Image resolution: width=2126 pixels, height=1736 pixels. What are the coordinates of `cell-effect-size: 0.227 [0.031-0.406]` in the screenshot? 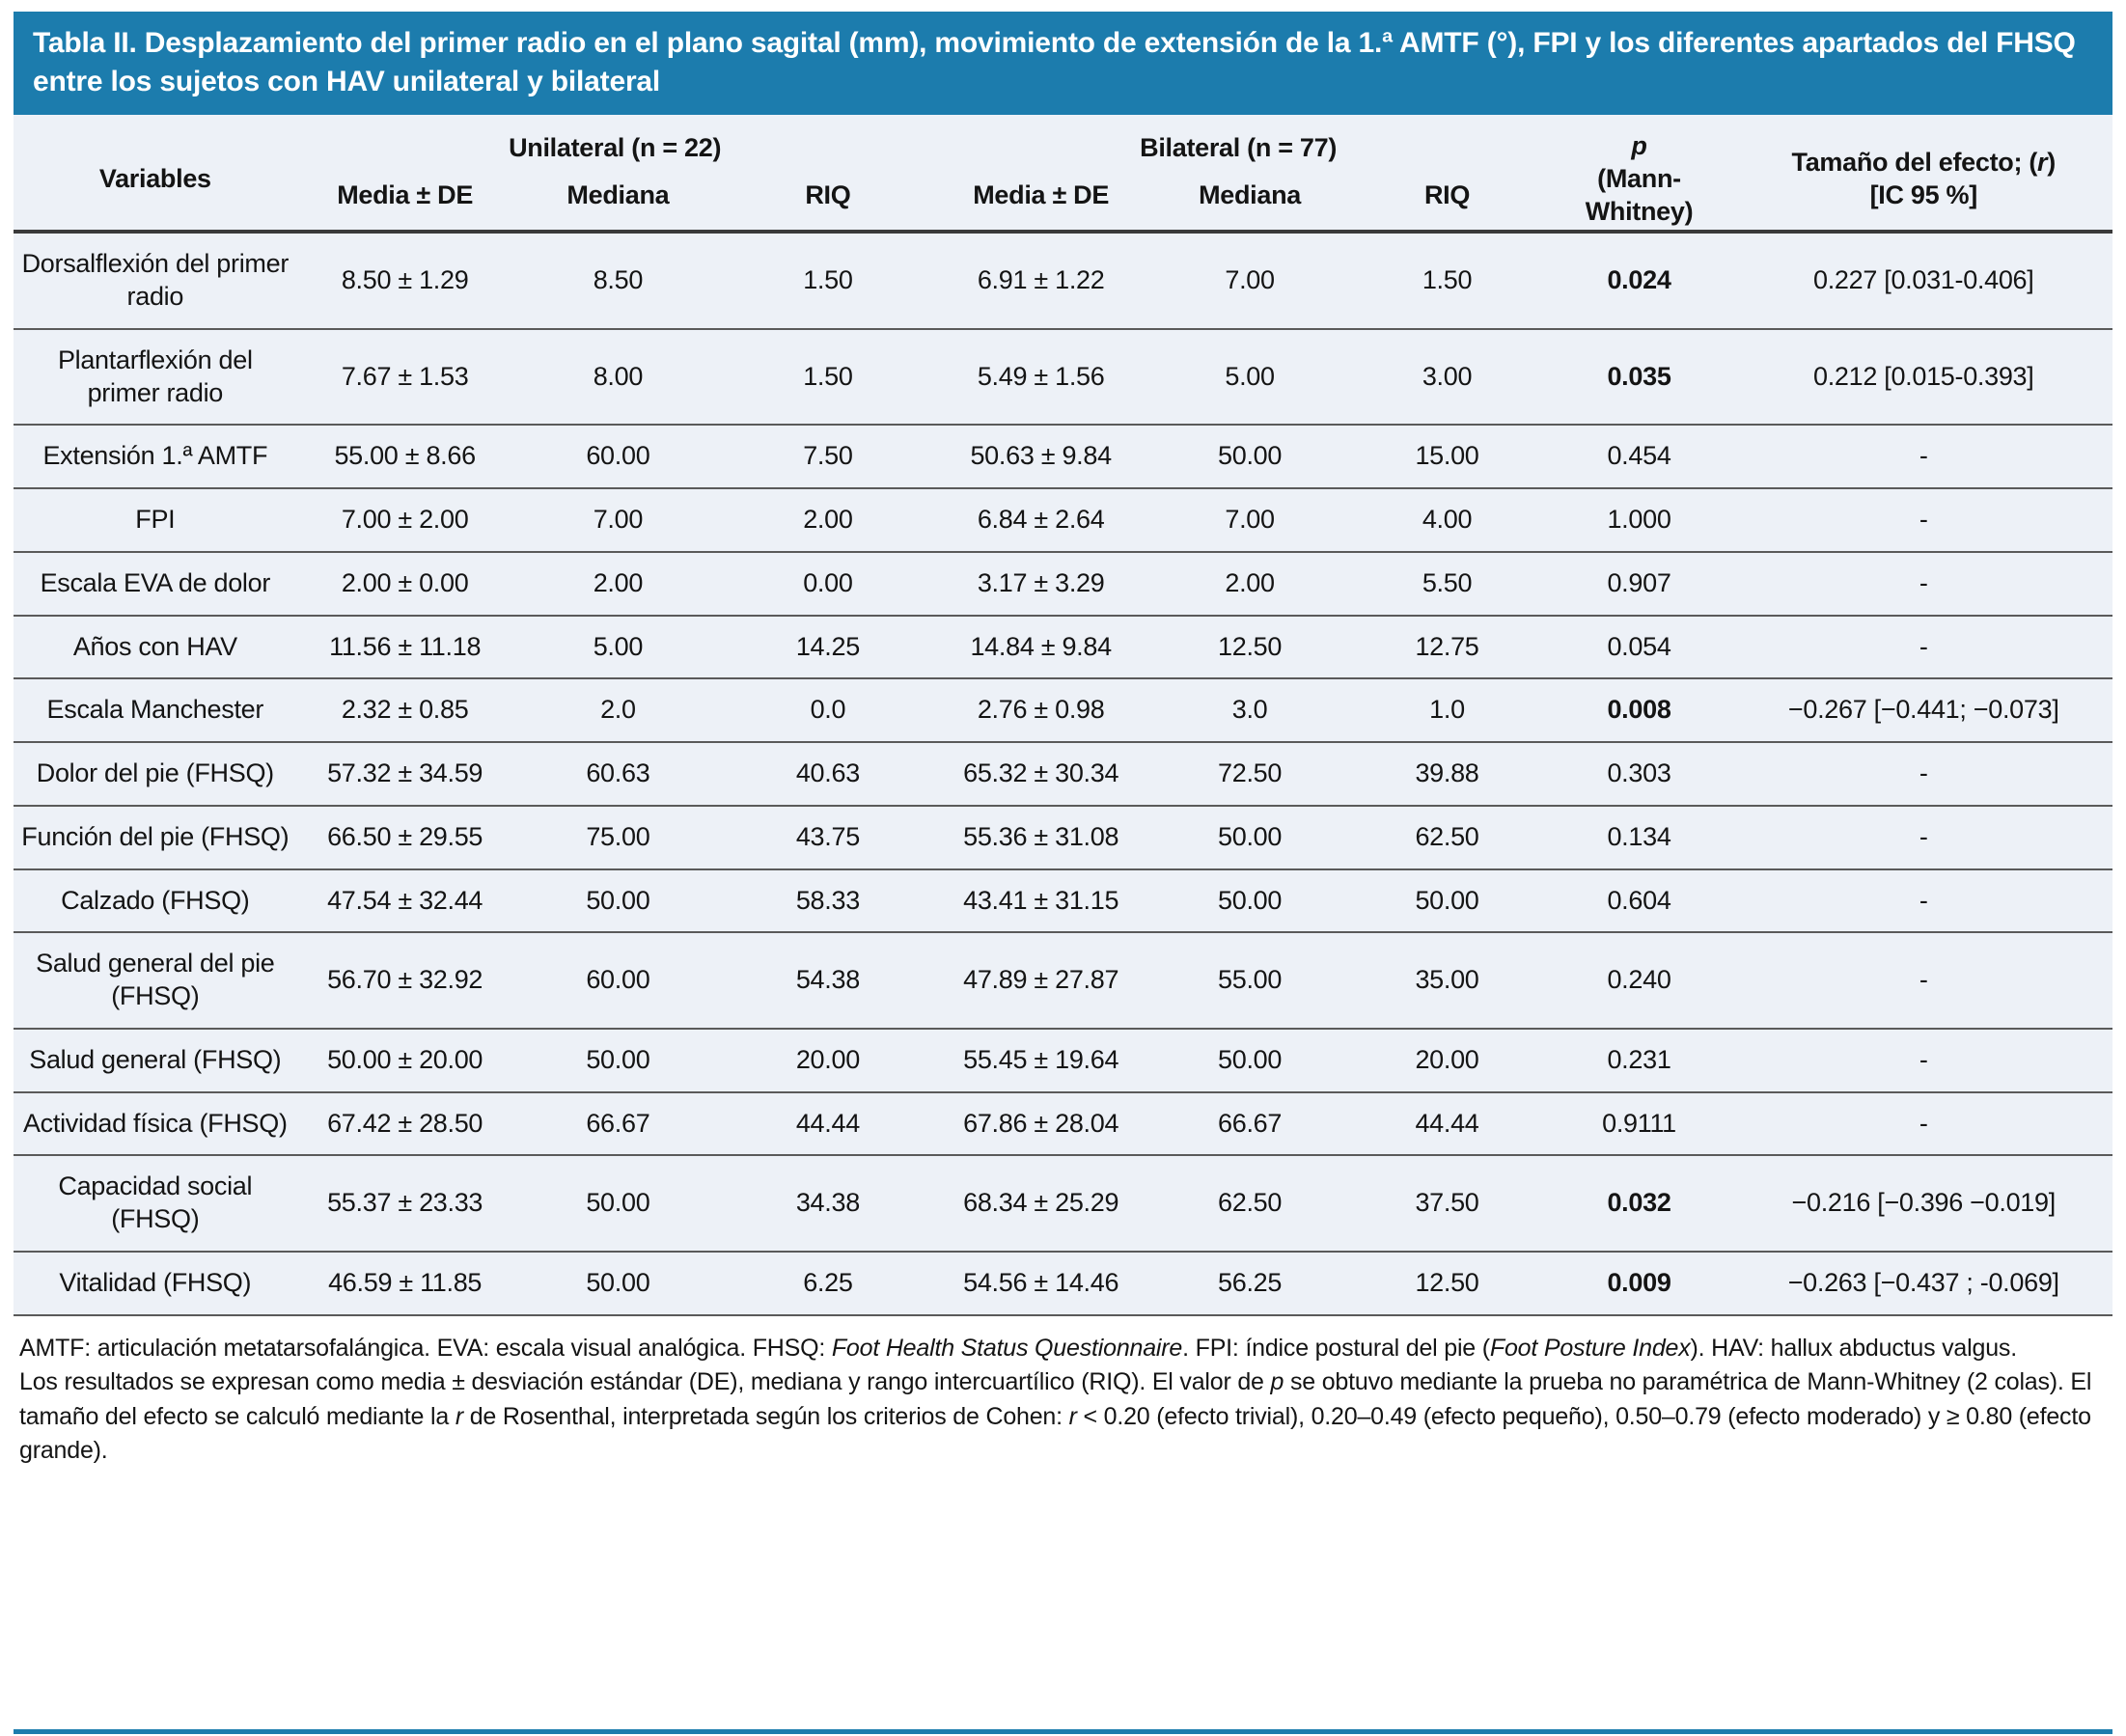 It's located at (1923, 280).